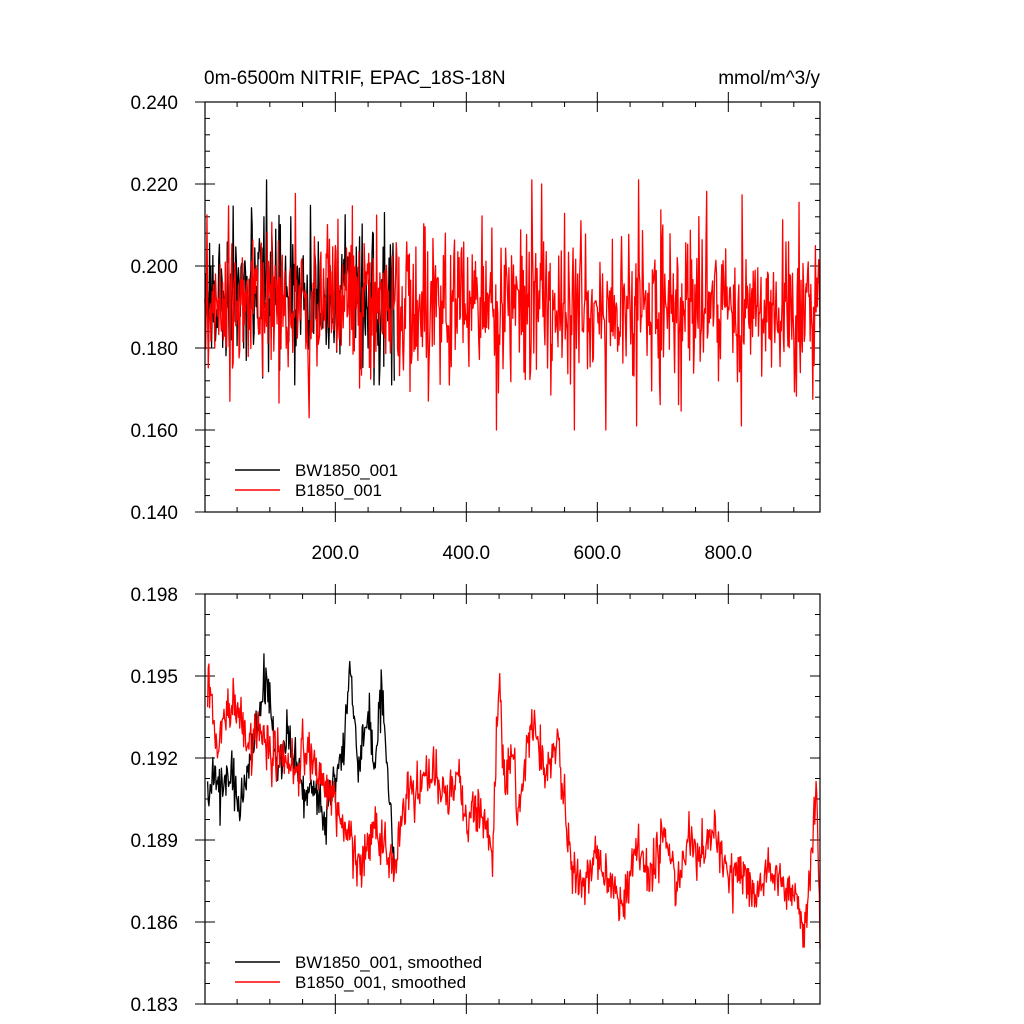  What do you see at coordinates (336, 553) in the screenshot?
I see `x-tick-label: 200.0` at bounding box center [336, 553].